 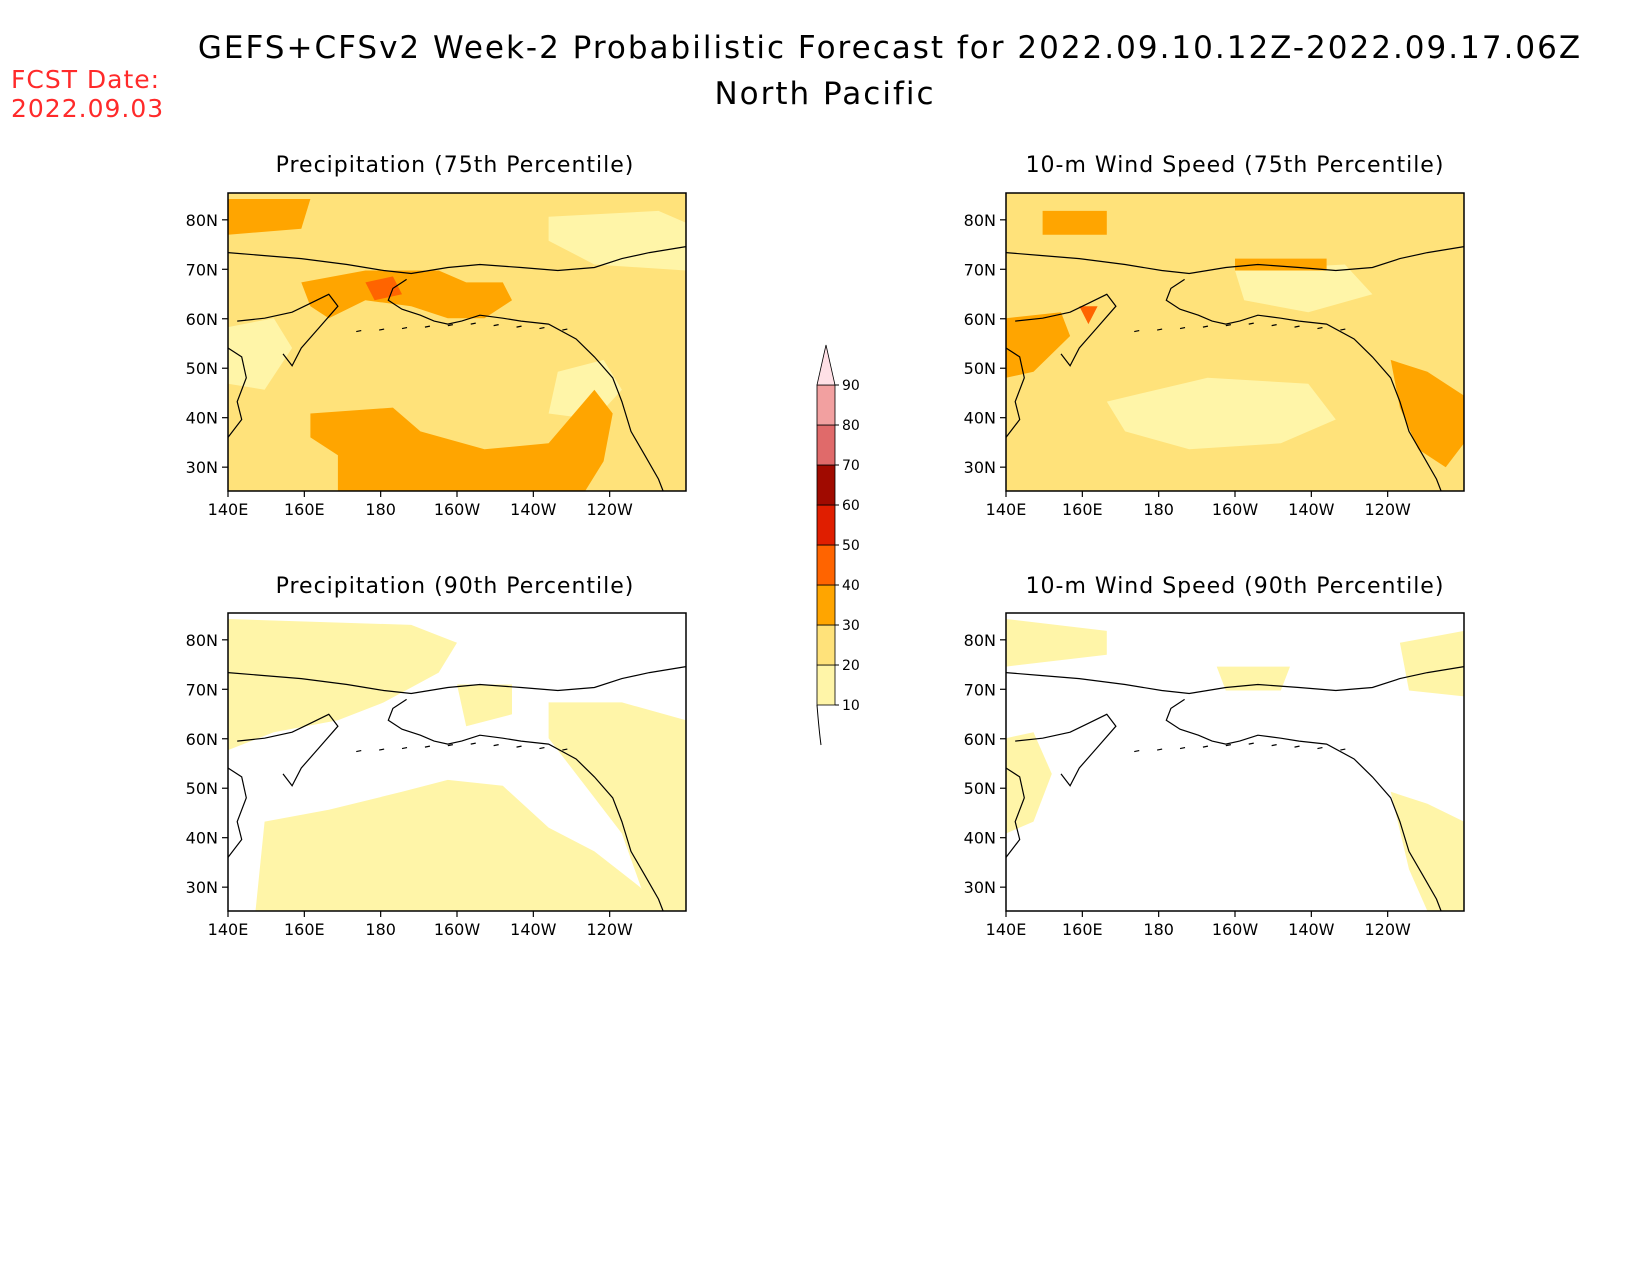 I want to click on colorbar-label: 70, so click(x=851, y=466).